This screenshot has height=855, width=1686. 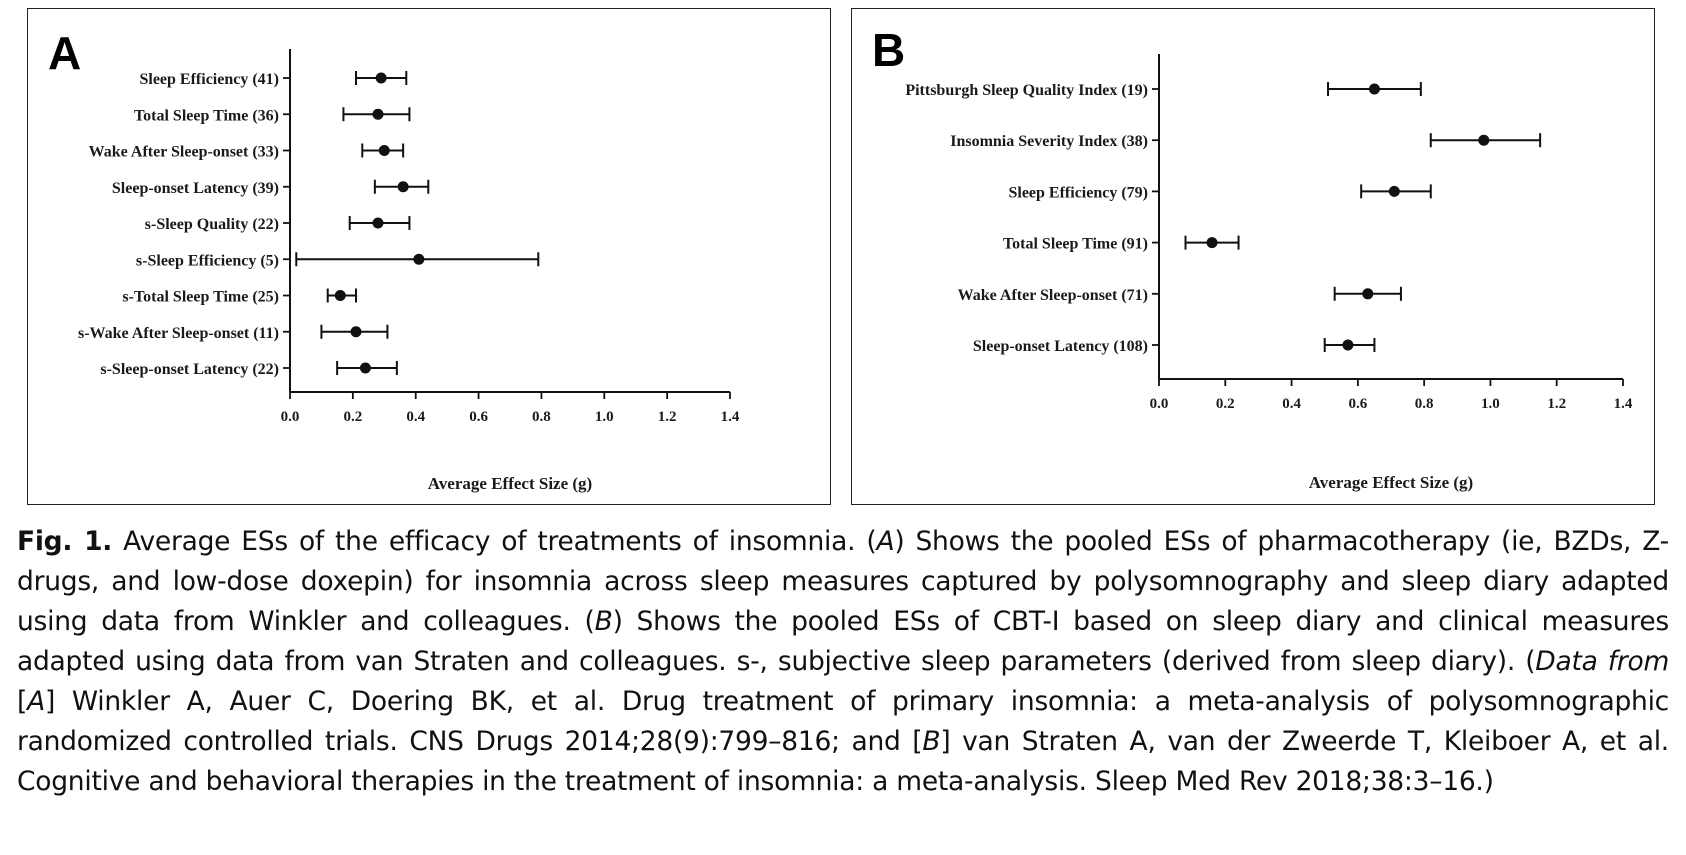 What do you see at coordinates (189, 369) in the screenshot?
I see `y-category-label: s-Sleep-onset Latency (22)` at bounding box center [189, 369].